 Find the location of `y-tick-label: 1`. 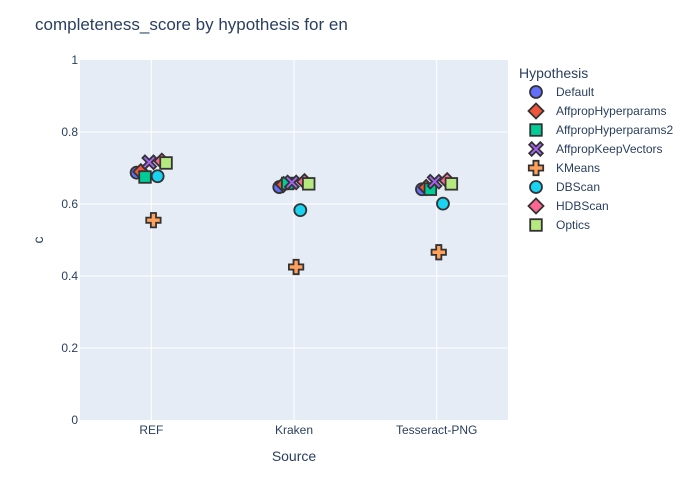

y-tick-label: 1 is located at coordinates (74, 60).